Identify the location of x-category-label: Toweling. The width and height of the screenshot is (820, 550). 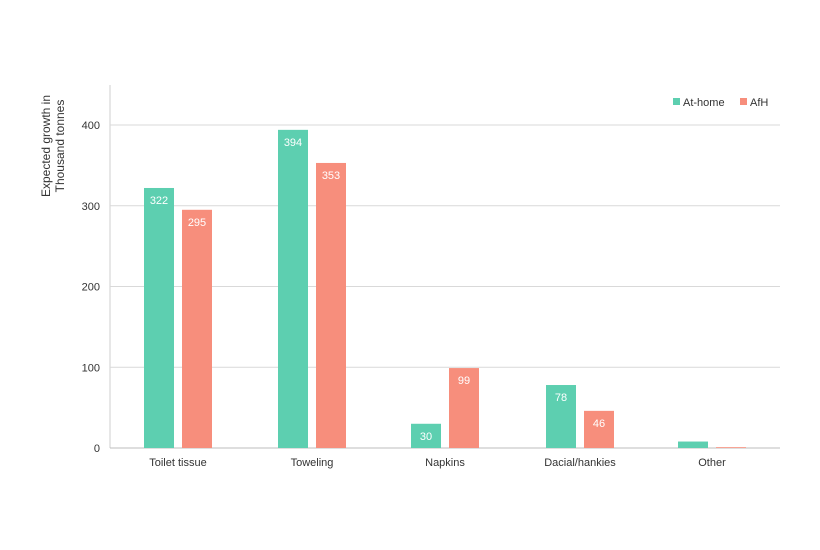
(312, 463).